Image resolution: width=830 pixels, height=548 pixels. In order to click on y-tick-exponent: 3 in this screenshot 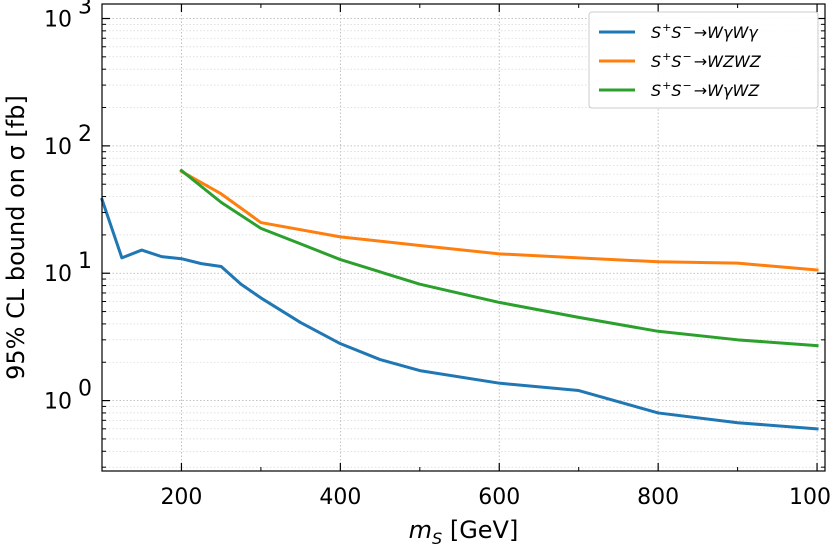, I will do `click(85, 10)`.